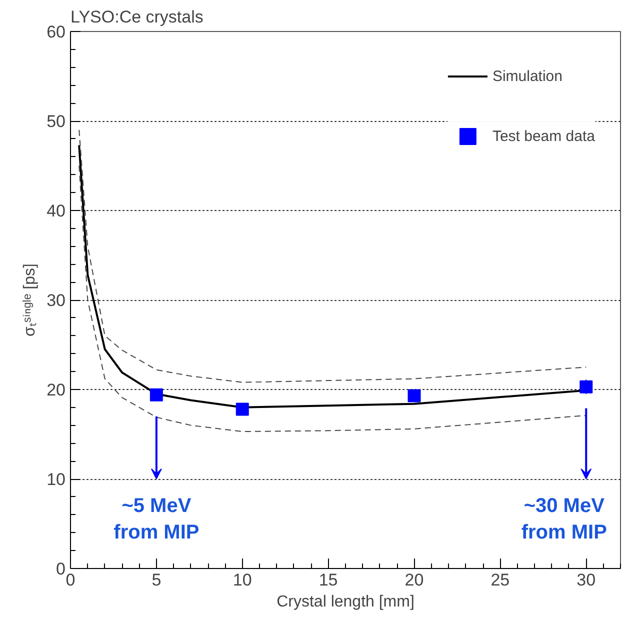  I want to click on legend-label: Simulation, so click(527, 76).